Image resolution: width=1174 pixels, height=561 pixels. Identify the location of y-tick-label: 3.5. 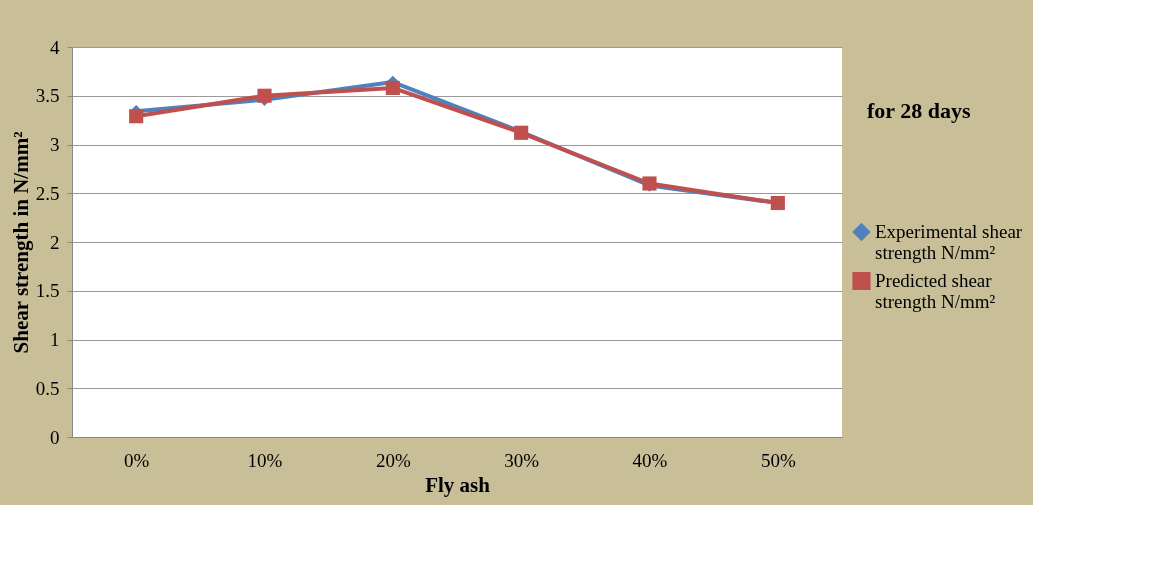
(47, 96).